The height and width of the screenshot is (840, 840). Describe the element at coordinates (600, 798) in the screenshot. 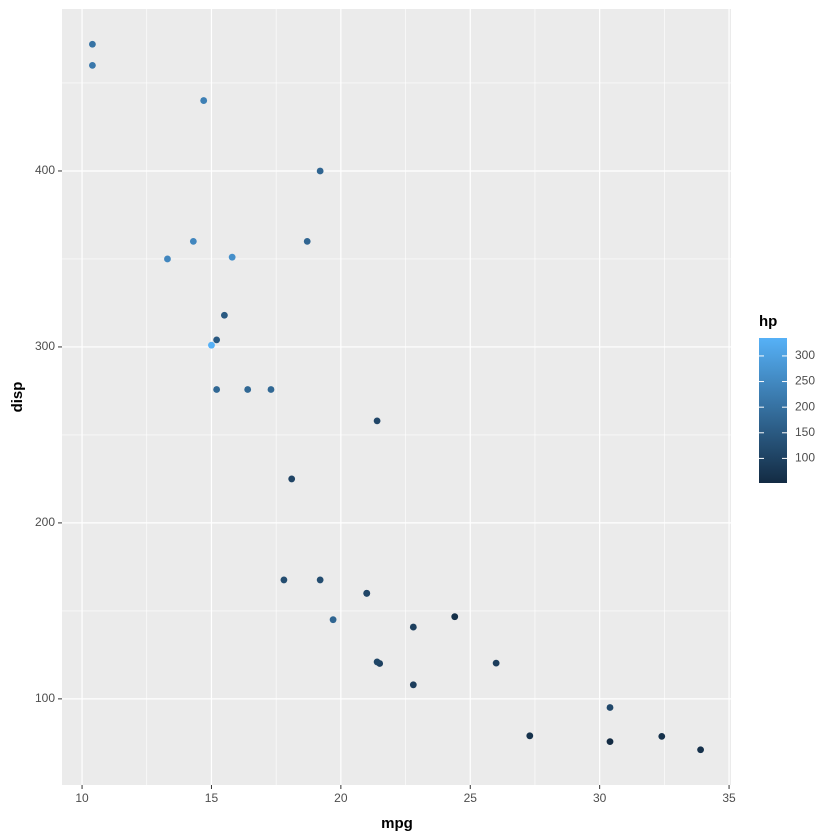

I see `x-tick-label: 30` at that location.